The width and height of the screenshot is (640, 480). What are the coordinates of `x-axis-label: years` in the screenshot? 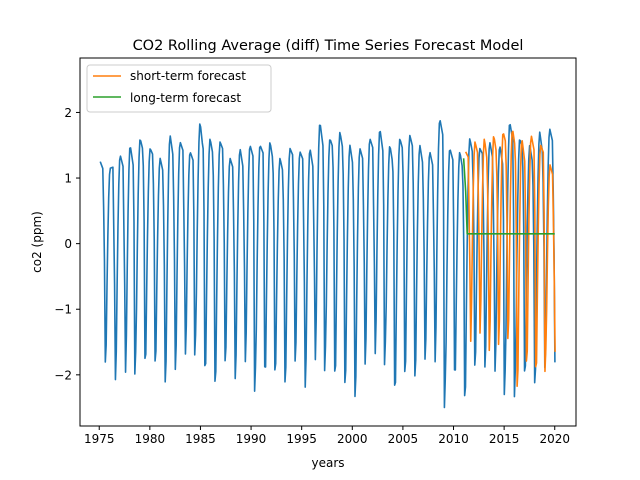 It's located at (327, 463).